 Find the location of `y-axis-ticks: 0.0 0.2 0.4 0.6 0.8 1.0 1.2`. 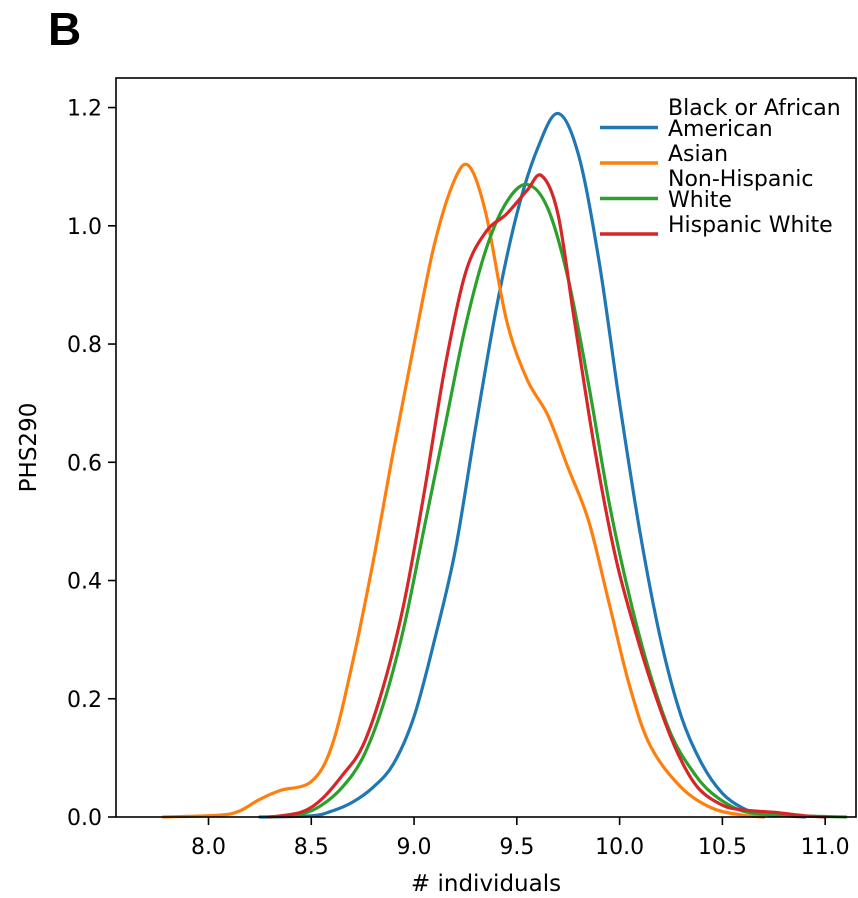

y-axis-ticks: 0.0 0.2 0.4 0.6 0.8 1.0 1.2 is located at coordinates (91, 464).